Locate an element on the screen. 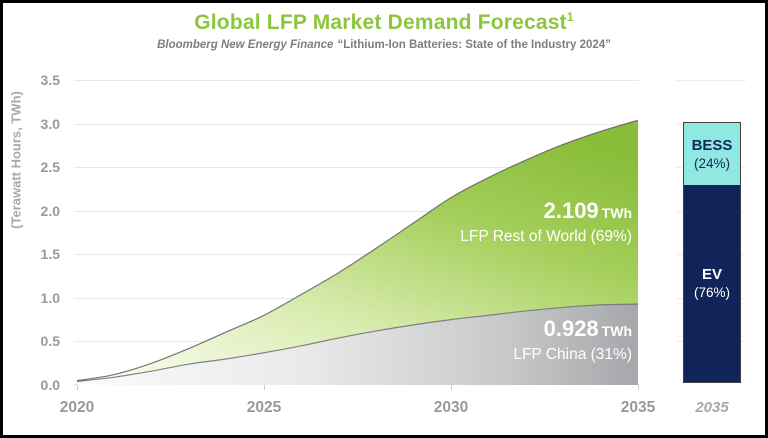  annotation-row-value: 2.109 is located at coordinates (571, 210).